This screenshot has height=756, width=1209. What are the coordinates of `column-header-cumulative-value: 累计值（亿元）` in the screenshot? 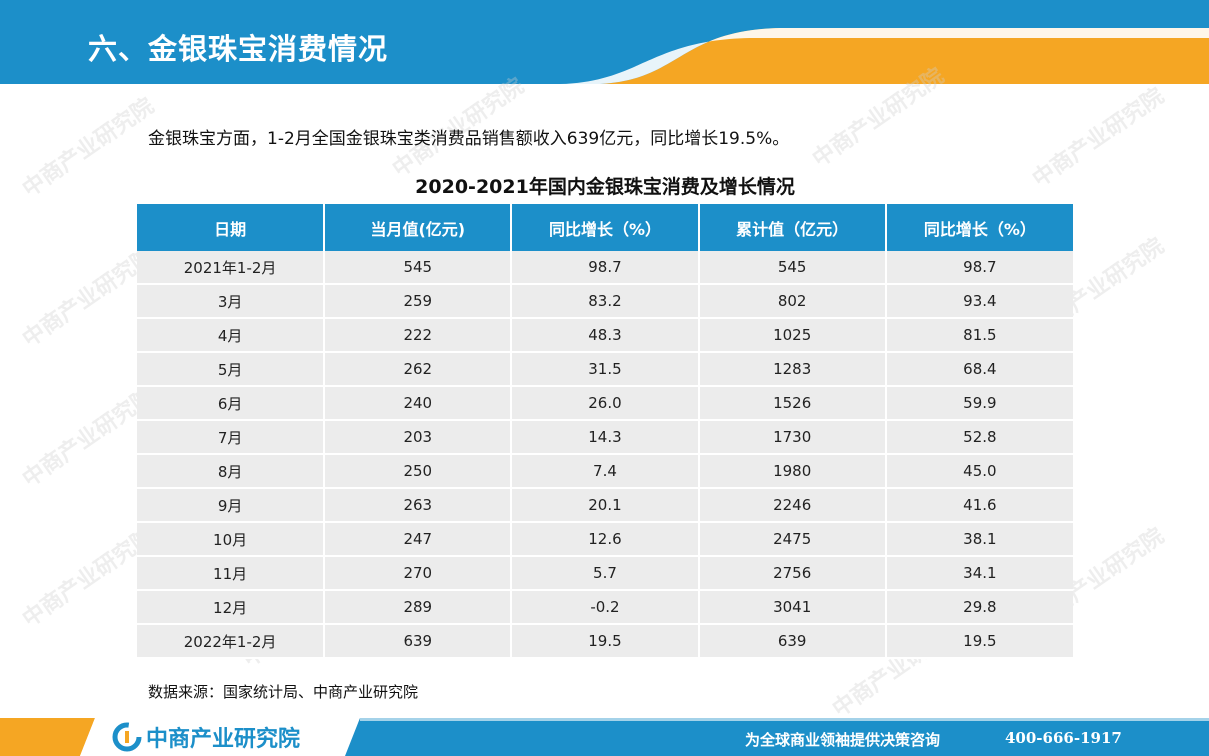 It's located at (792, 227).